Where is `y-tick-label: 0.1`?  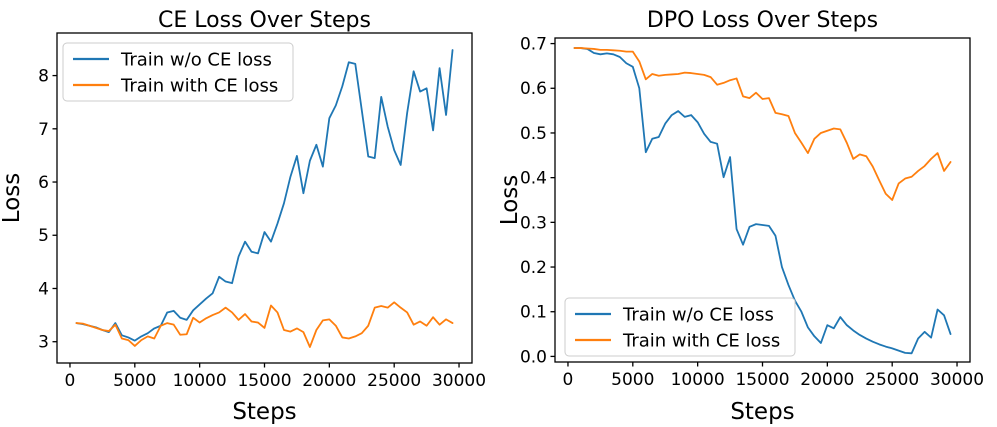 y-tick-label: 0.1 is located at coordinates (533, 313).